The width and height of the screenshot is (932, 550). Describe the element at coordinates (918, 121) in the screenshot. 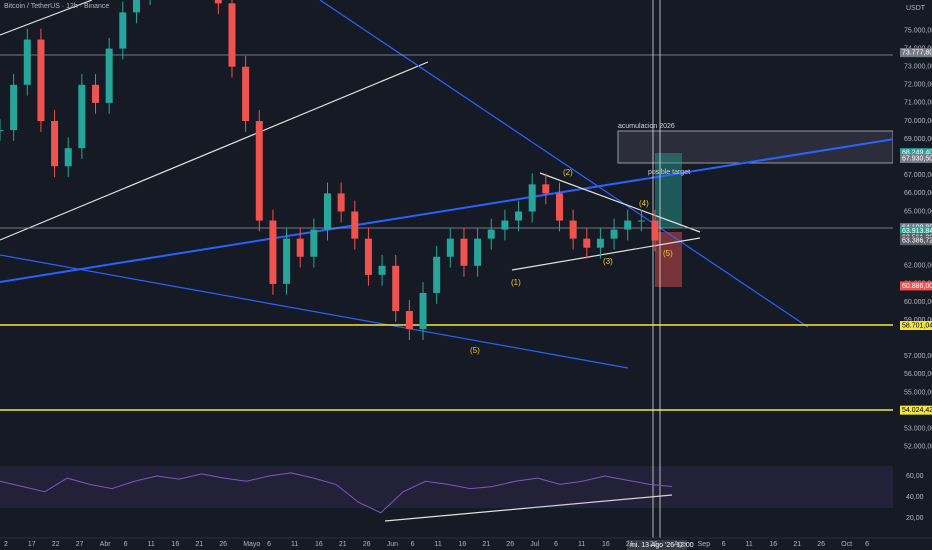

I see `price-tick-label: 70.000,00` at that location.